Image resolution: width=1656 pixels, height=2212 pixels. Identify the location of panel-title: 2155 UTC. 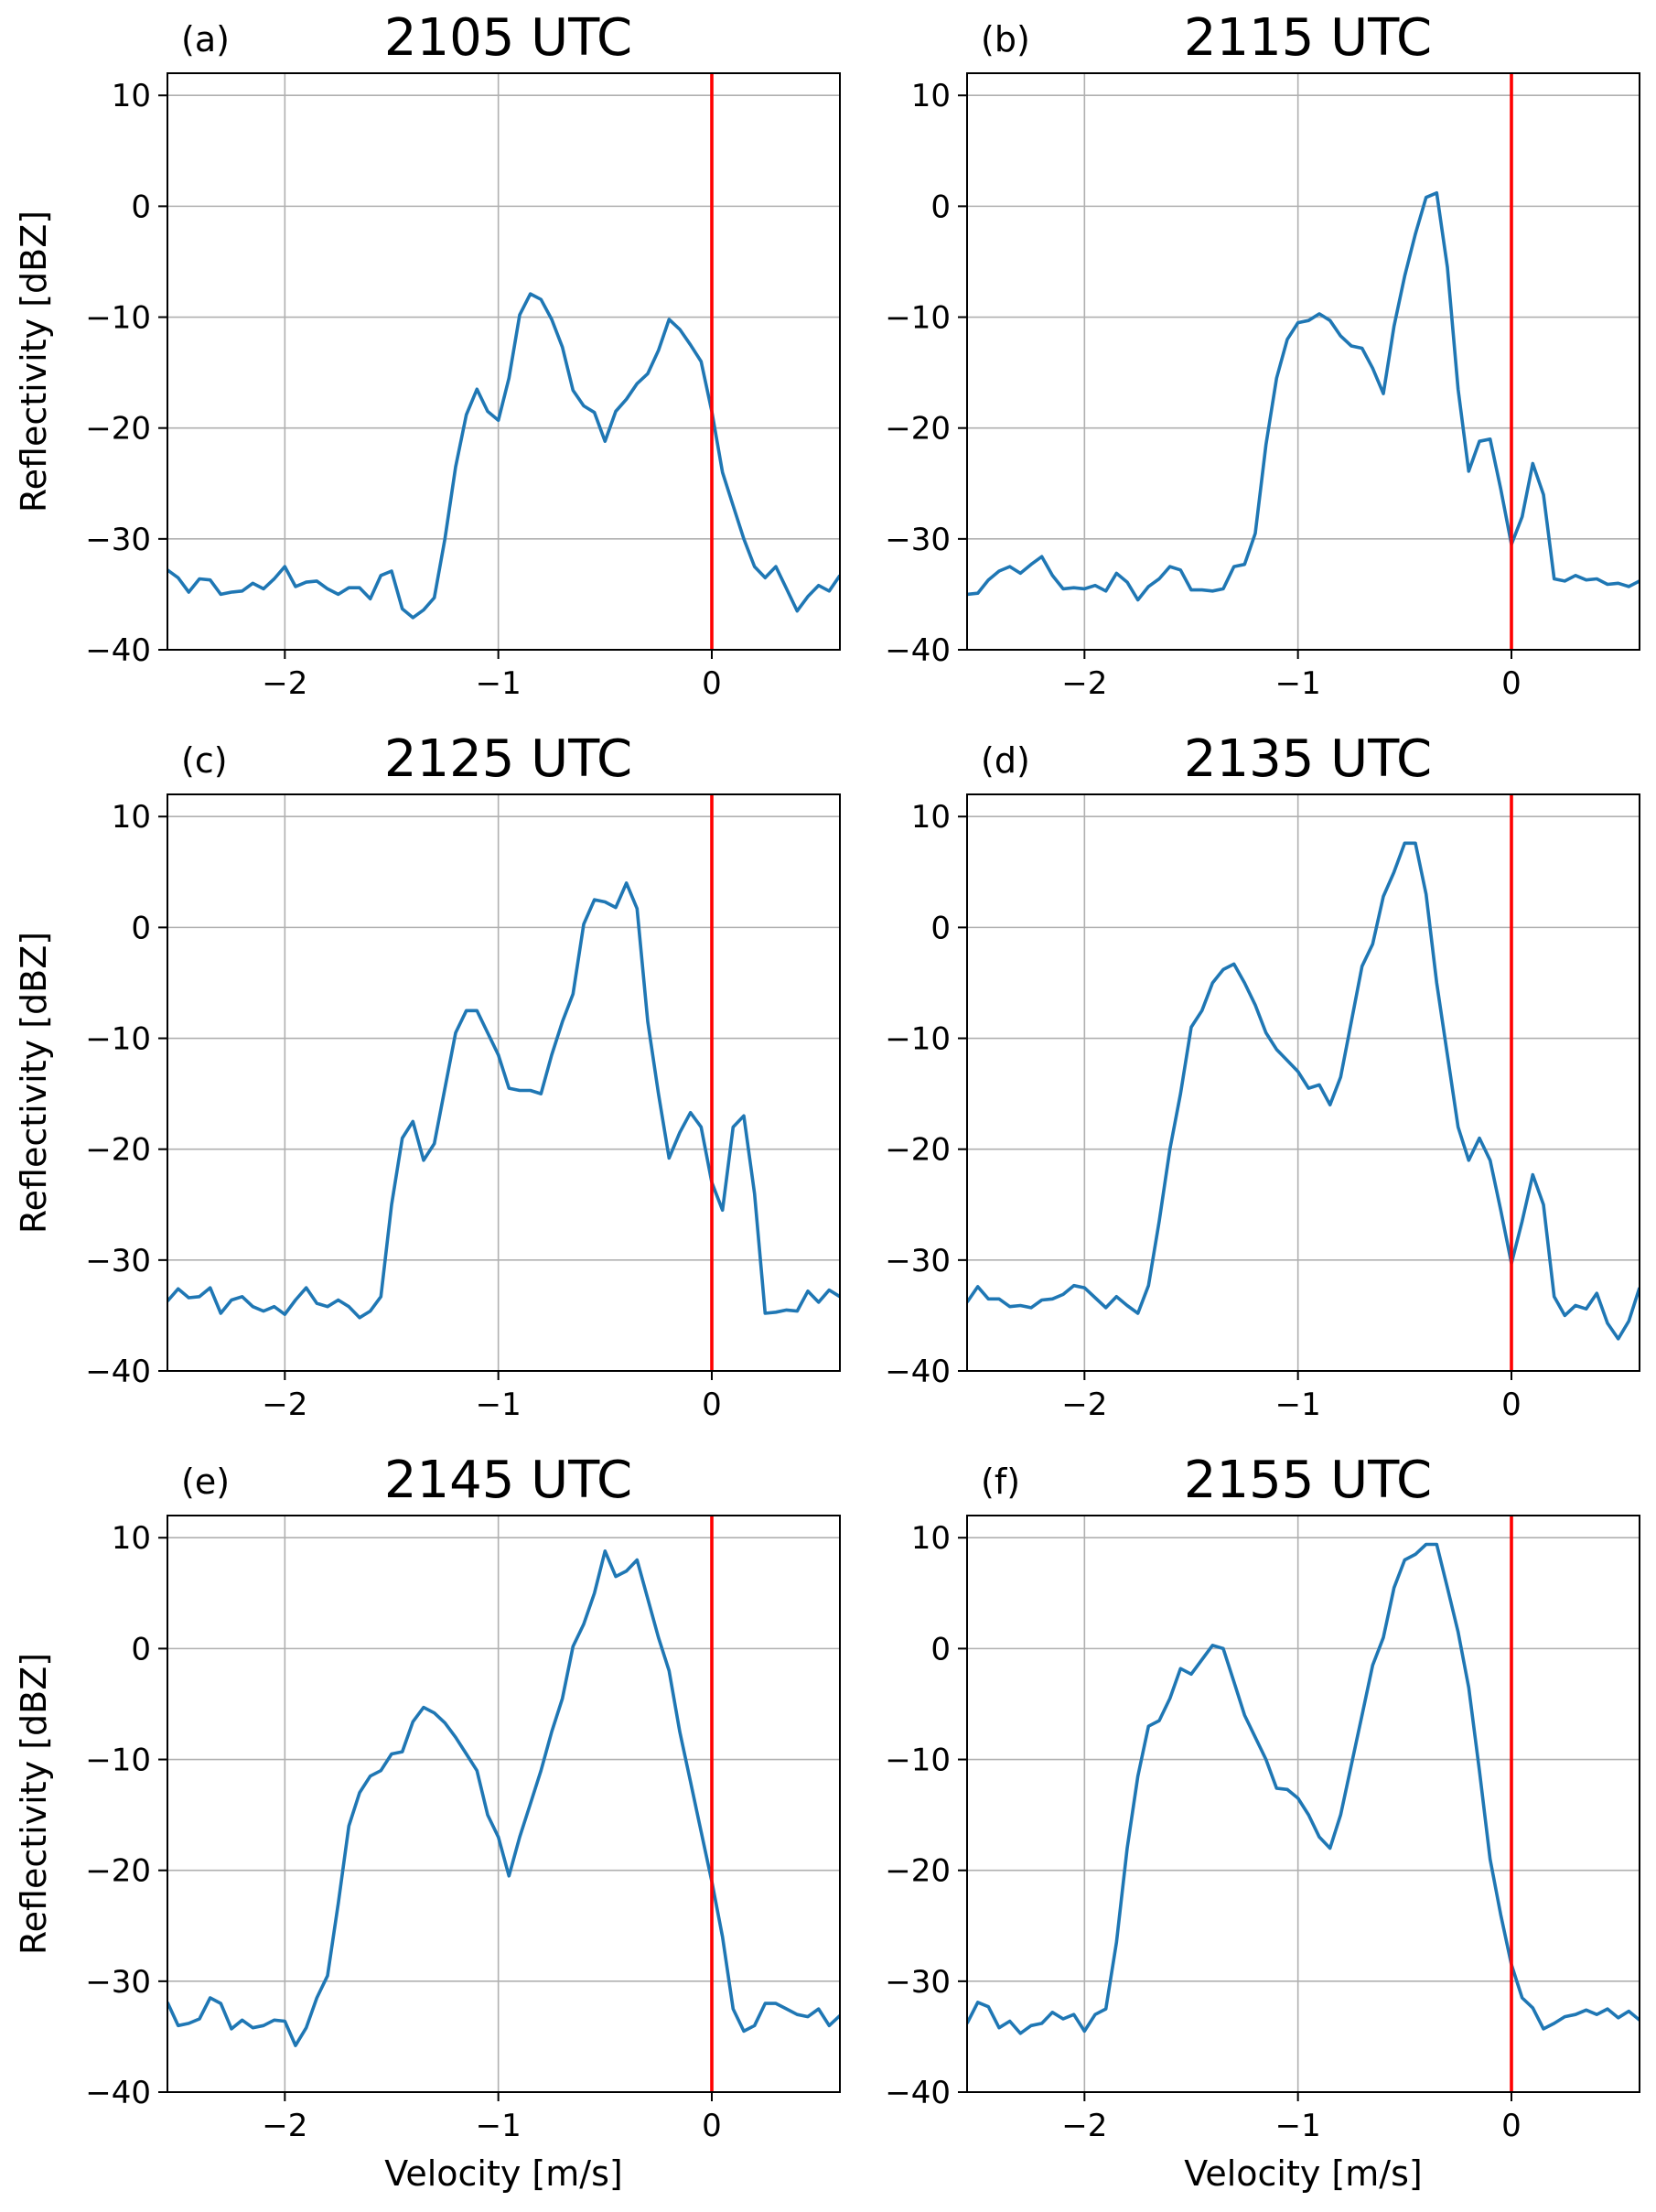
(1308, 1480).